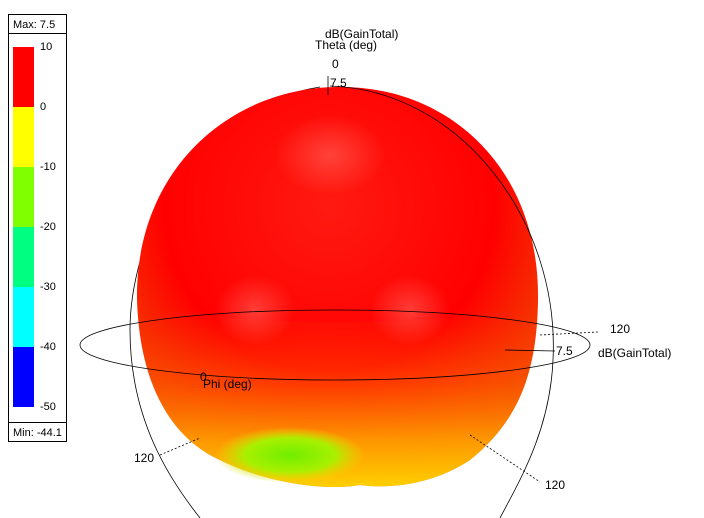 This screenshot has width=704, height=518. What do you see at coordinates (180, 446) in the screenshot?
I see `left-axis-dotted` at bounding box center [180, 446].